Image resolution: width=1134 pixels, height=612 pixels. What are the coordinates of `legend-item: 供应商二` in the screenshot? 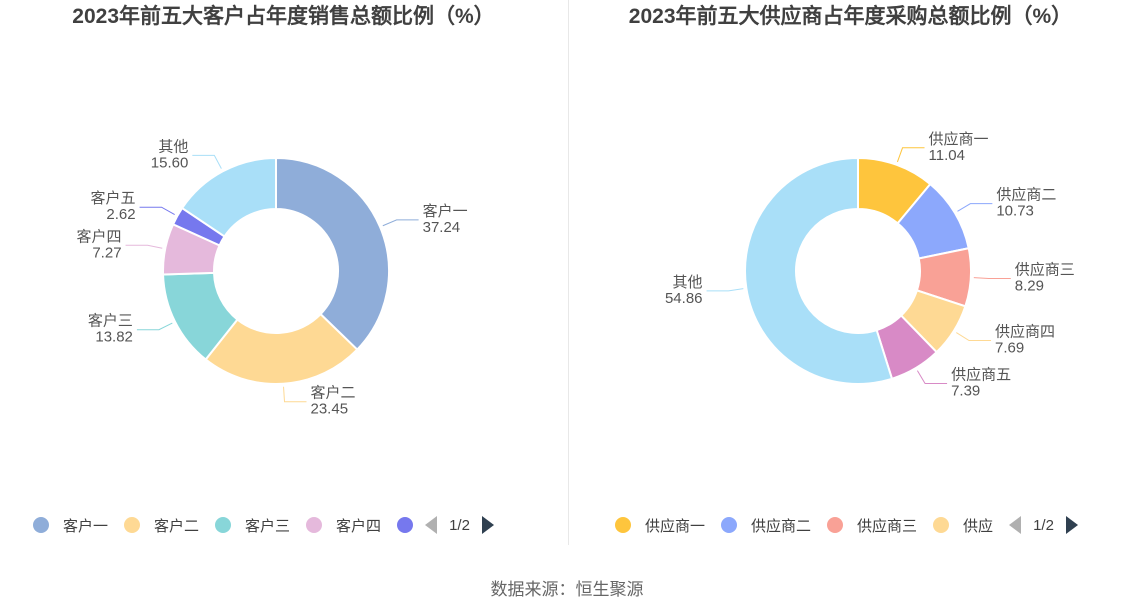 It's located at (766, 525).